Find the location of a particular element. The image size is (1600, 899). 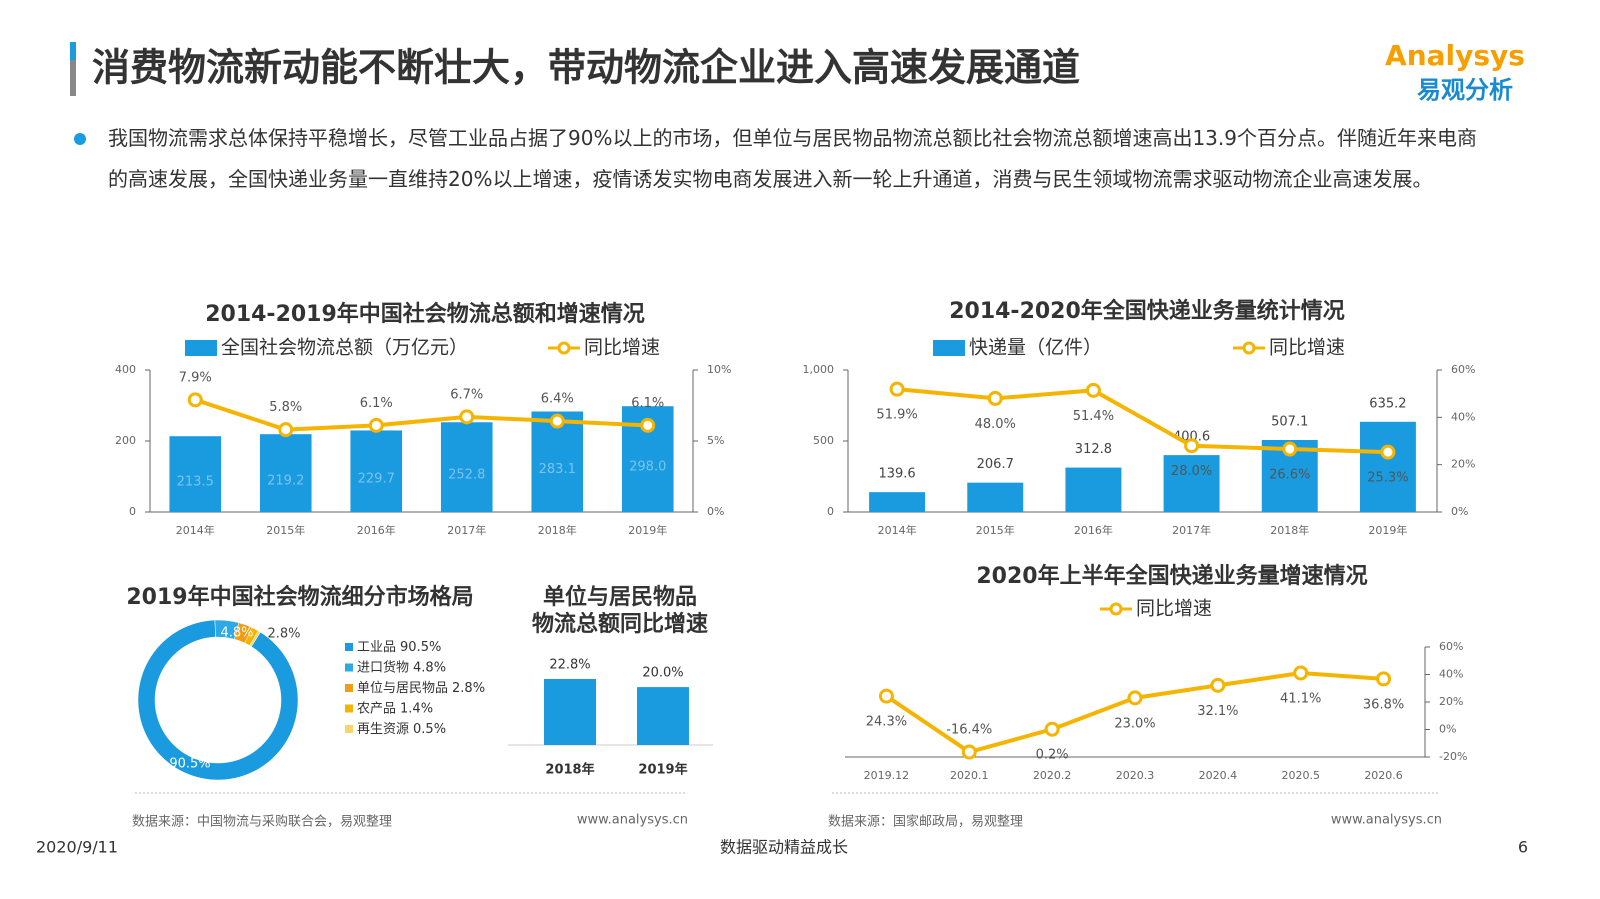

line-value-label: 6.4% is located at coordinates (557, 399).